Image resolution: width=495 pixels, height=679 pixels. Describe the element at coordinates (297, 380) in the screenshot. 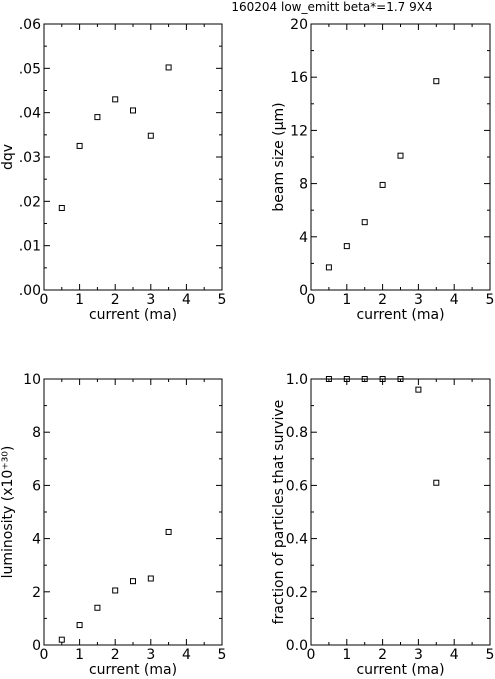

I see `y-tick-label: 1.0` at that location.